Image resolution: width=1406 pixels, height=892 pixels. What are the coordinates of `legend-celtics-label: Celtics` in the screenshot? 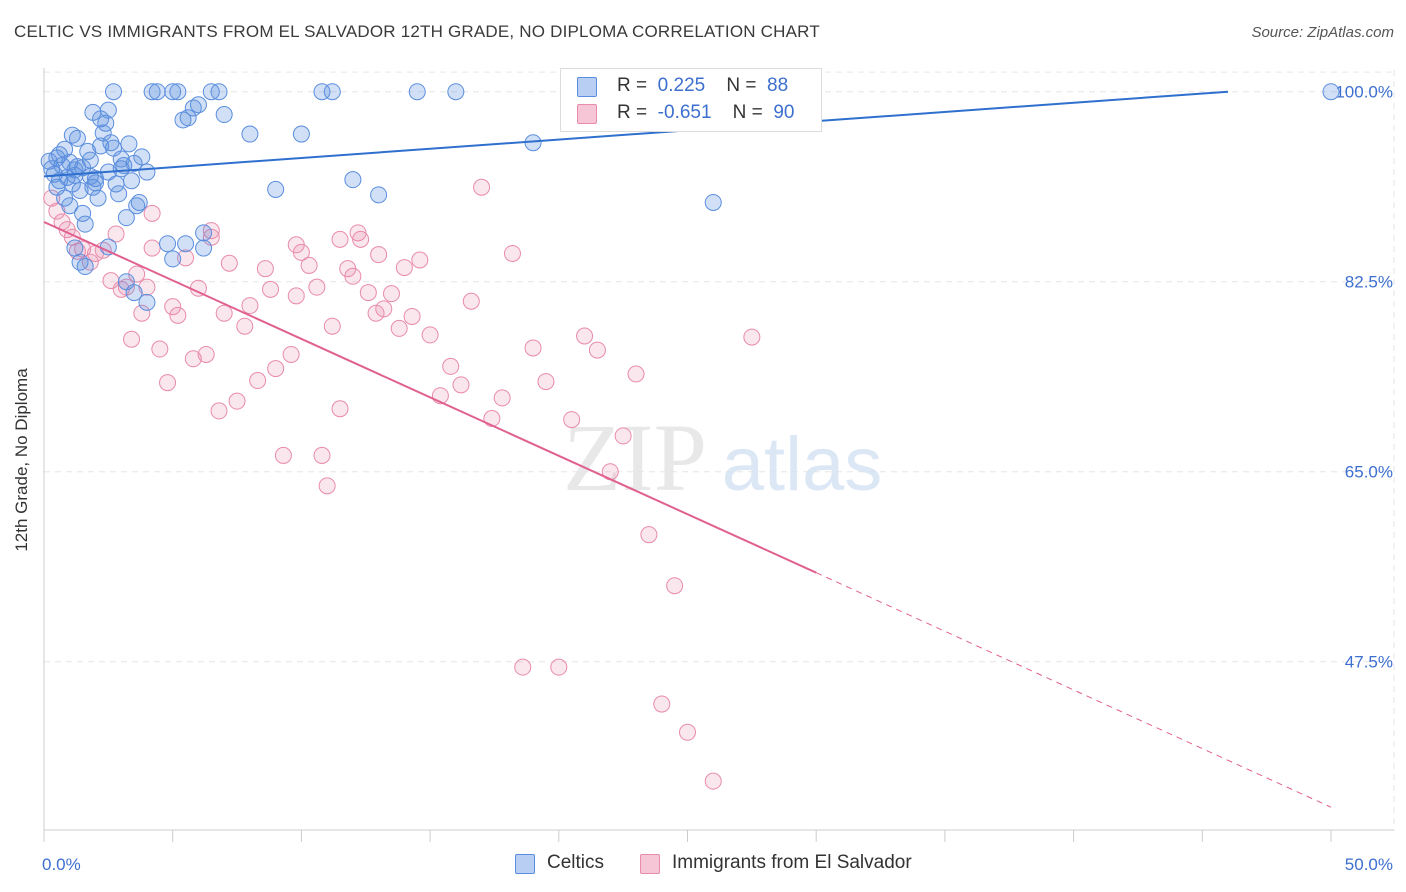 It's located at (576, 862).